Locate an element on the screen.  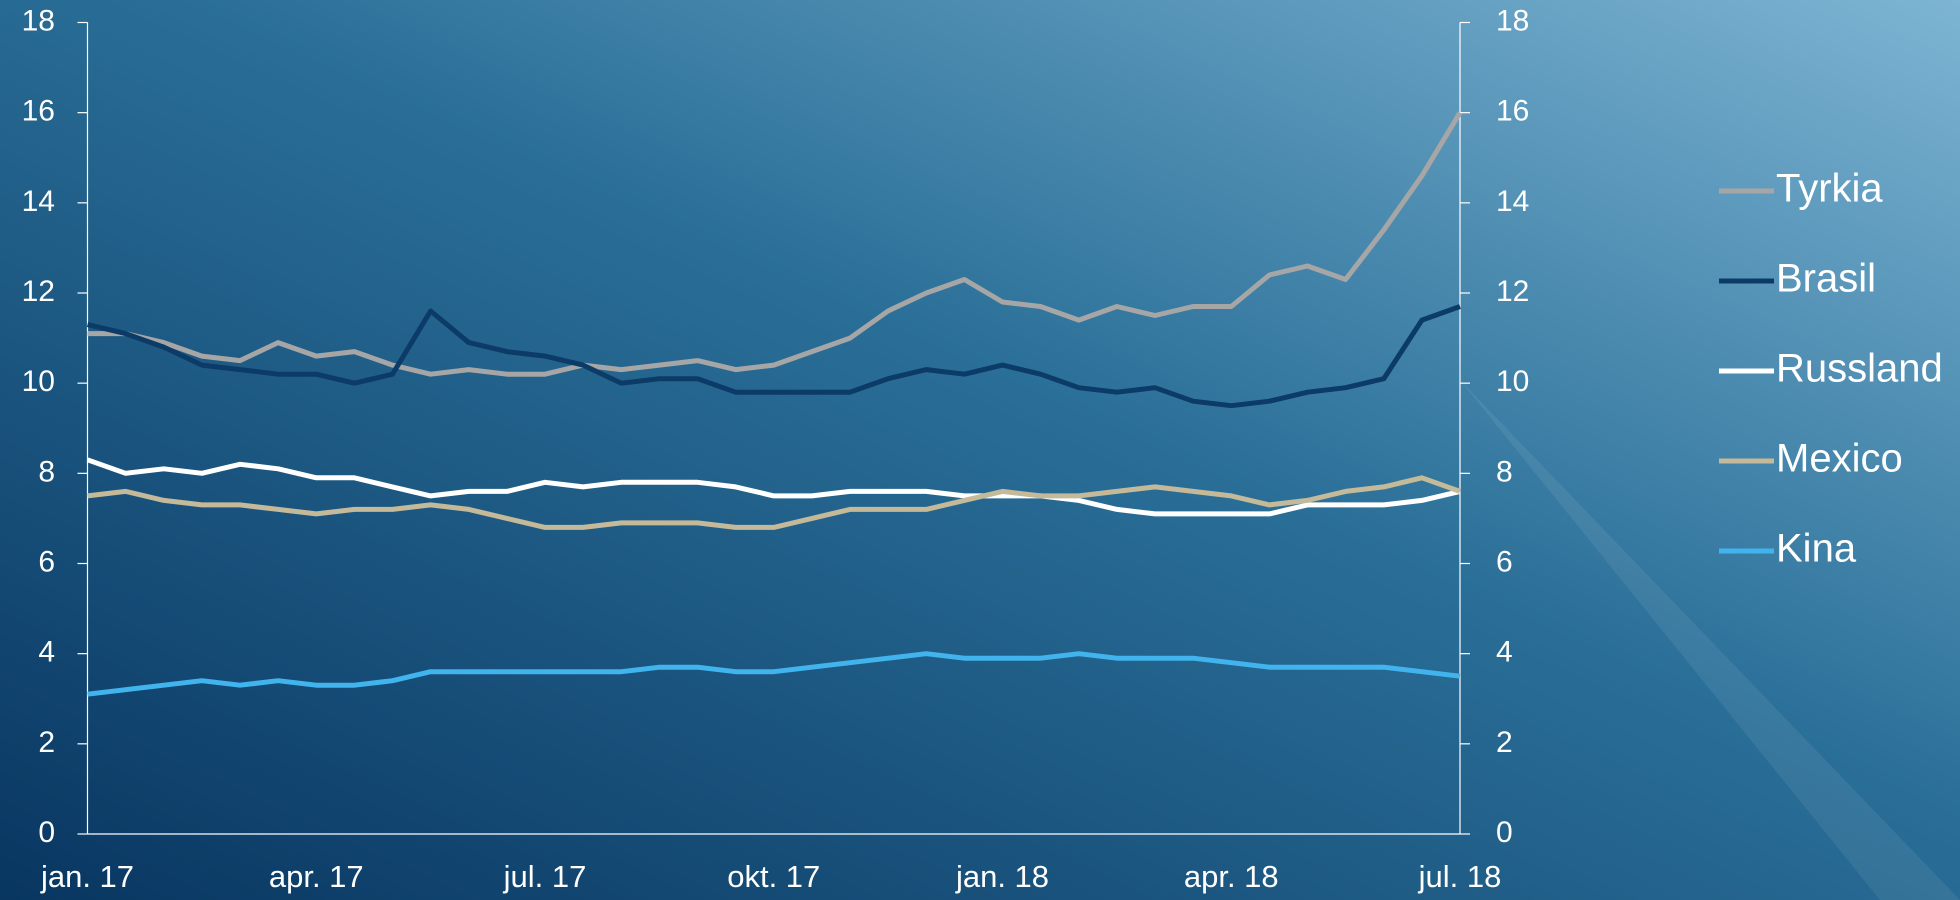
y-tick-label: 8 is located at coordinates (46, 471).